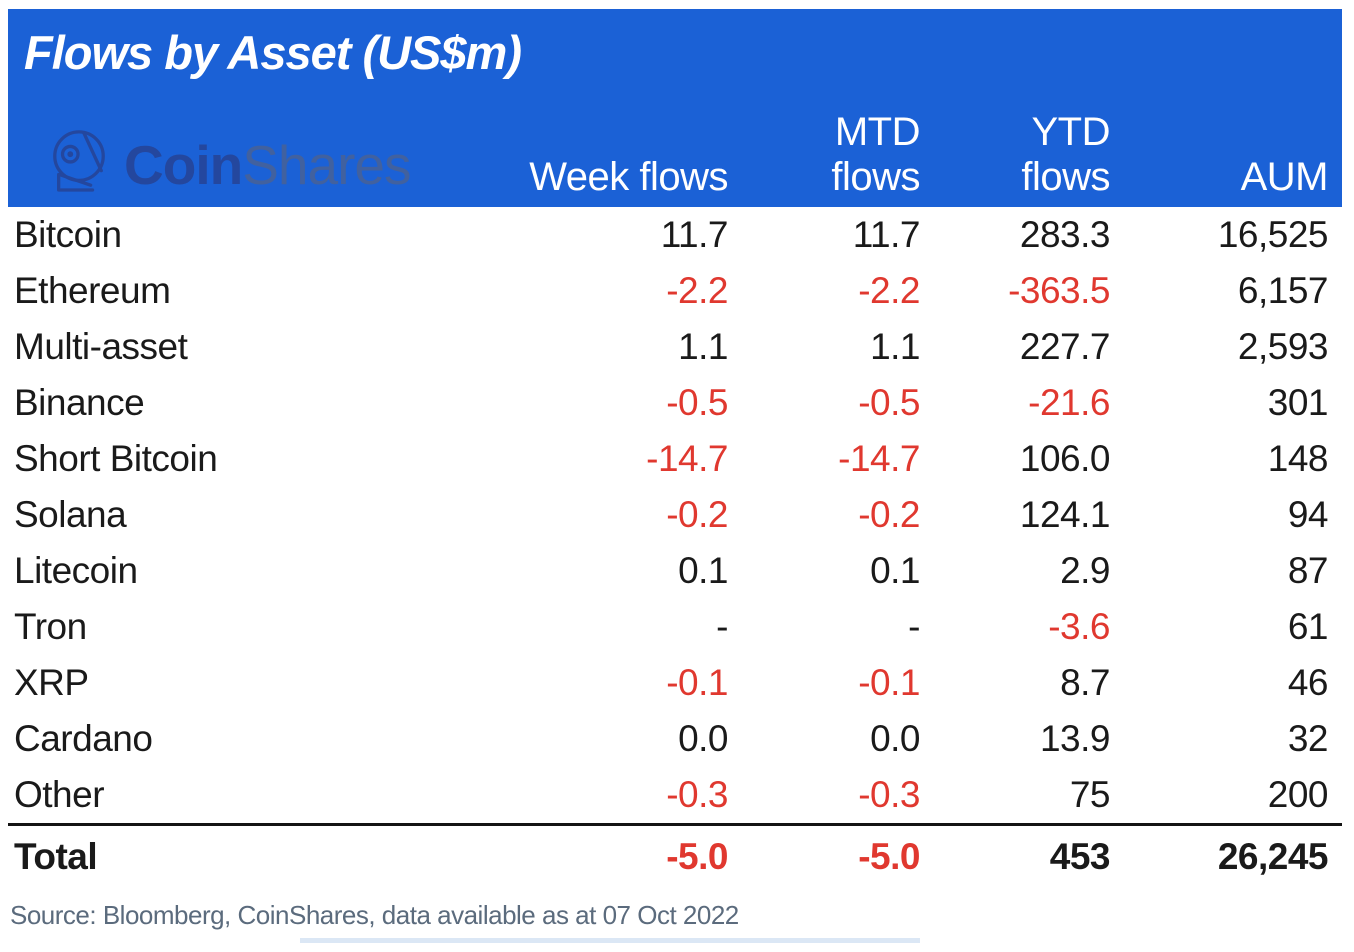 The image size is (1354, 952). What do you see at coordinates (101, 346) in the screenshot?
I see `asset-name: Multi-asset` at bounding box center [101, 346].